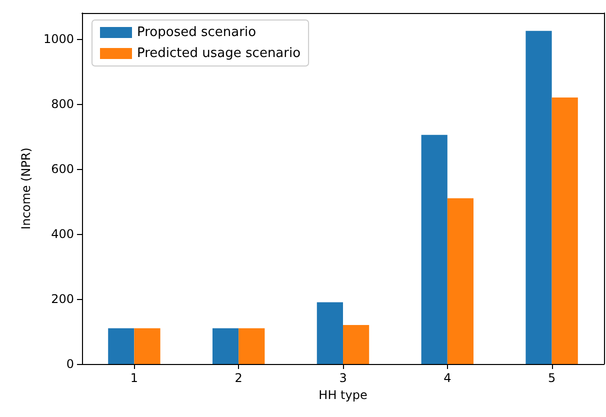  What do you see at coordinates (219, 53) in the screenshot?
I see `legend-label: Predicted usage scenario` at bounding box center [219, 53].